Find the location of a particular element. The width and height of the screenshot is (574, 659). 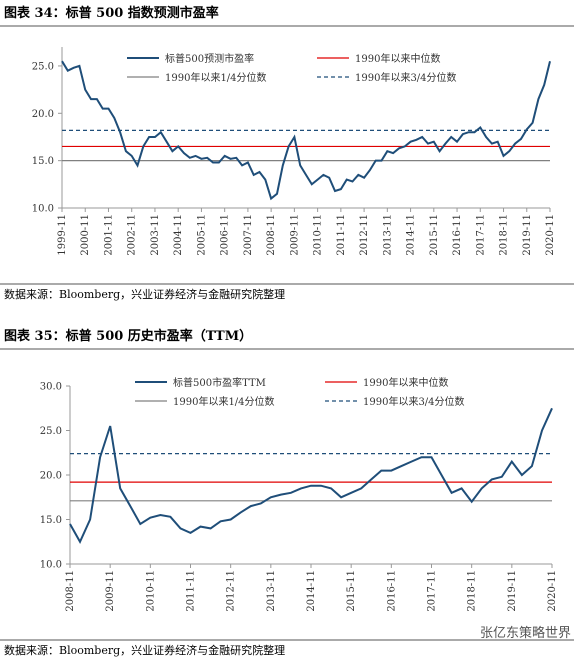

x-tick-label: 2005-11 is located at coordinates (201, 235).